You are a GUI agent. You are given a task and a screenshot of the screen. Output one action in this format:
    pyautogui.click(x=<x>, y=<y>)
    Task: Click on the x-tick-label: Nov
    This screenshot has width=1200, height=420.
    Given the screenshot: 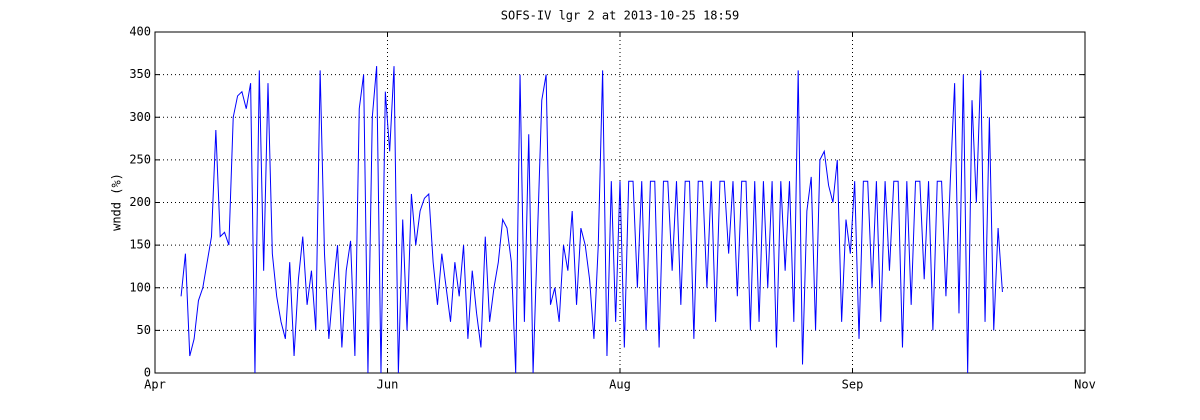 What is the action you would take?
    pyautogui.click(x=1085, y=385)
    